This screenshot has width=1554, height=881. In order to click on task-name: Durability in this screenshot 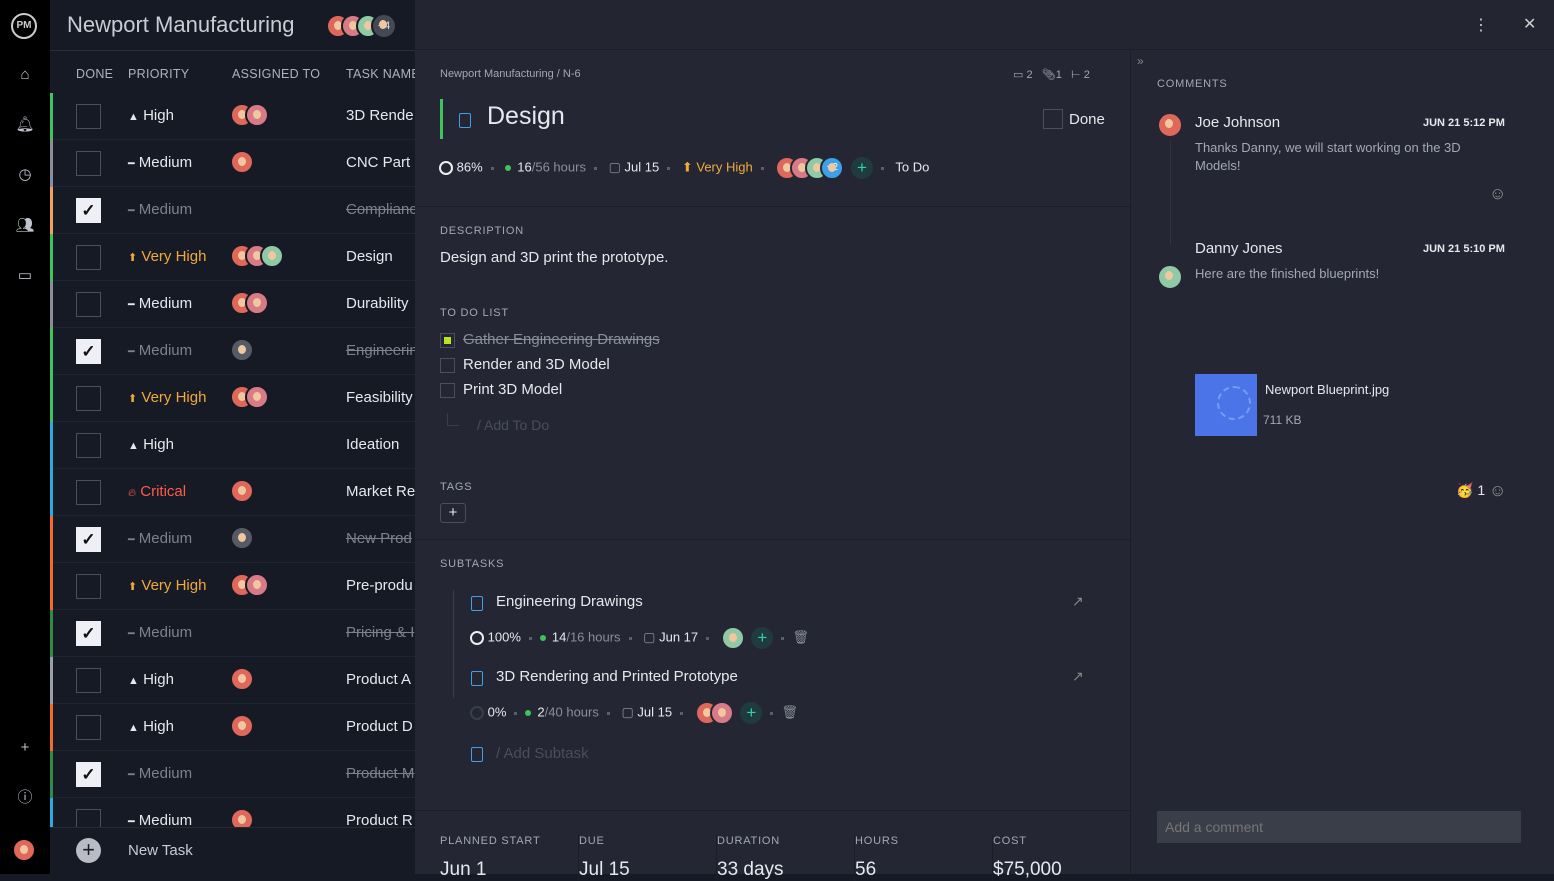, I will do `click(377, 303)`.